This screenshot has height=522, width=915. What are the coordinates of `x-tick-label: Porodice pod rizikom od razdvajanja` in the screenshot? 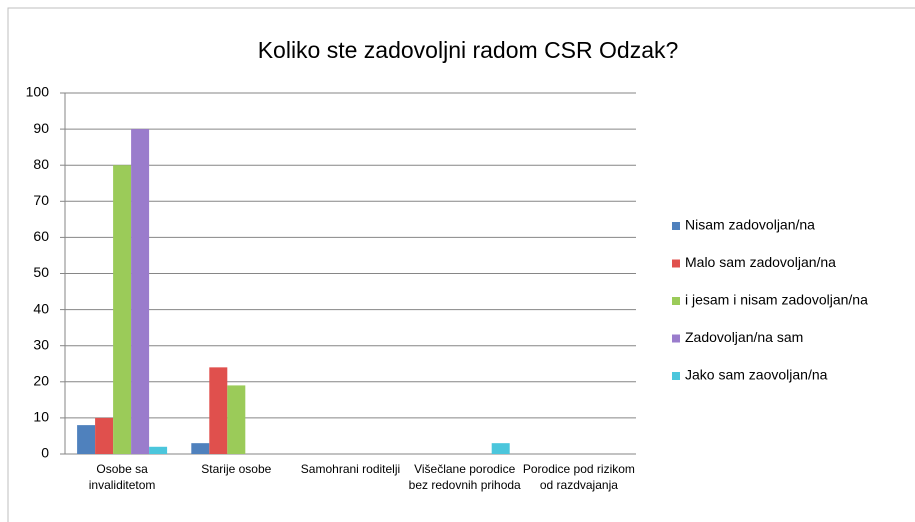 It's located at (578, 477).